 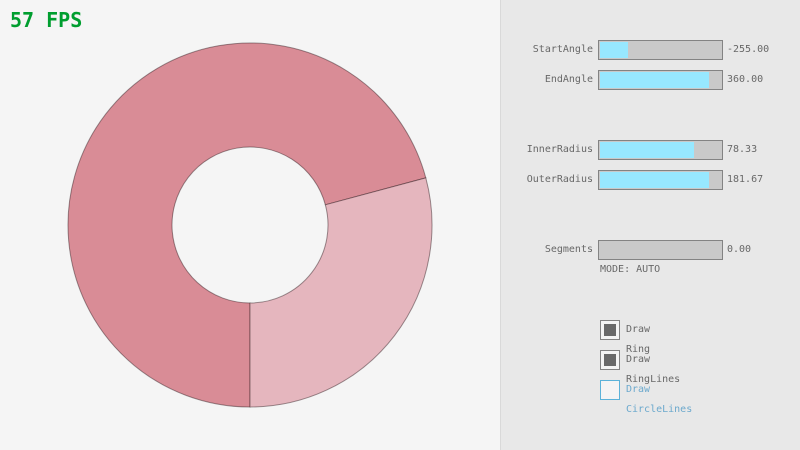 I want to click on innerradius-value: 78.33, so click(x=742, y=149).